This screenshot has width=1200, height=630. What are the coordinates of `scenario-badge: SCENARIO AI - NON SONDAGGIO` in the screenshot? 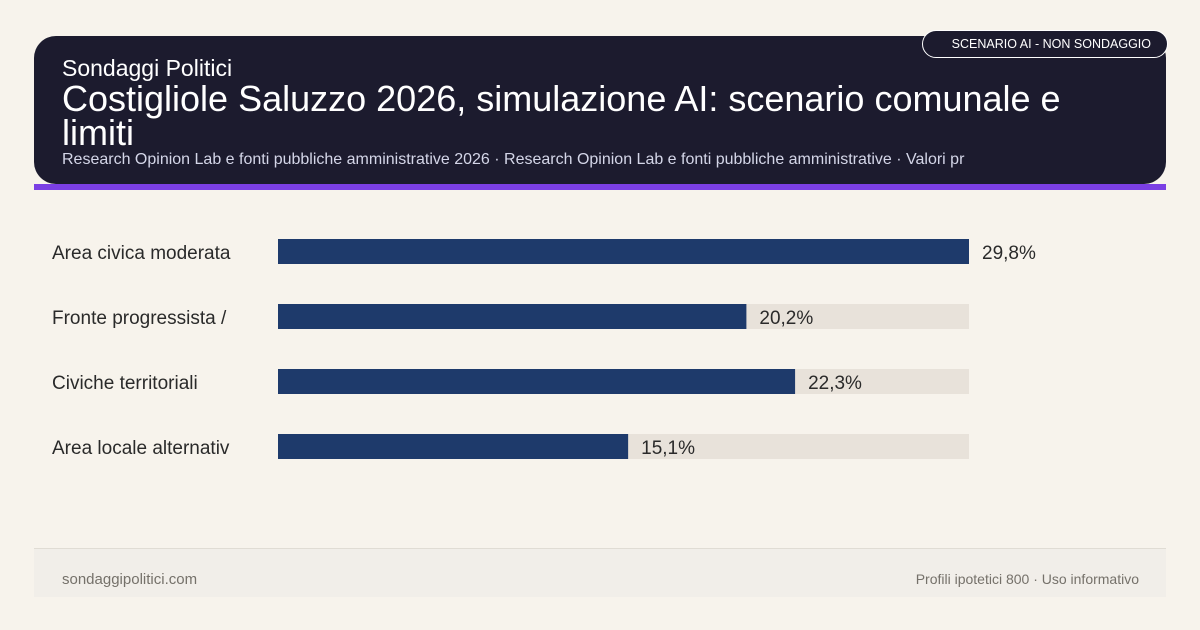 It's located at (1045, 44).